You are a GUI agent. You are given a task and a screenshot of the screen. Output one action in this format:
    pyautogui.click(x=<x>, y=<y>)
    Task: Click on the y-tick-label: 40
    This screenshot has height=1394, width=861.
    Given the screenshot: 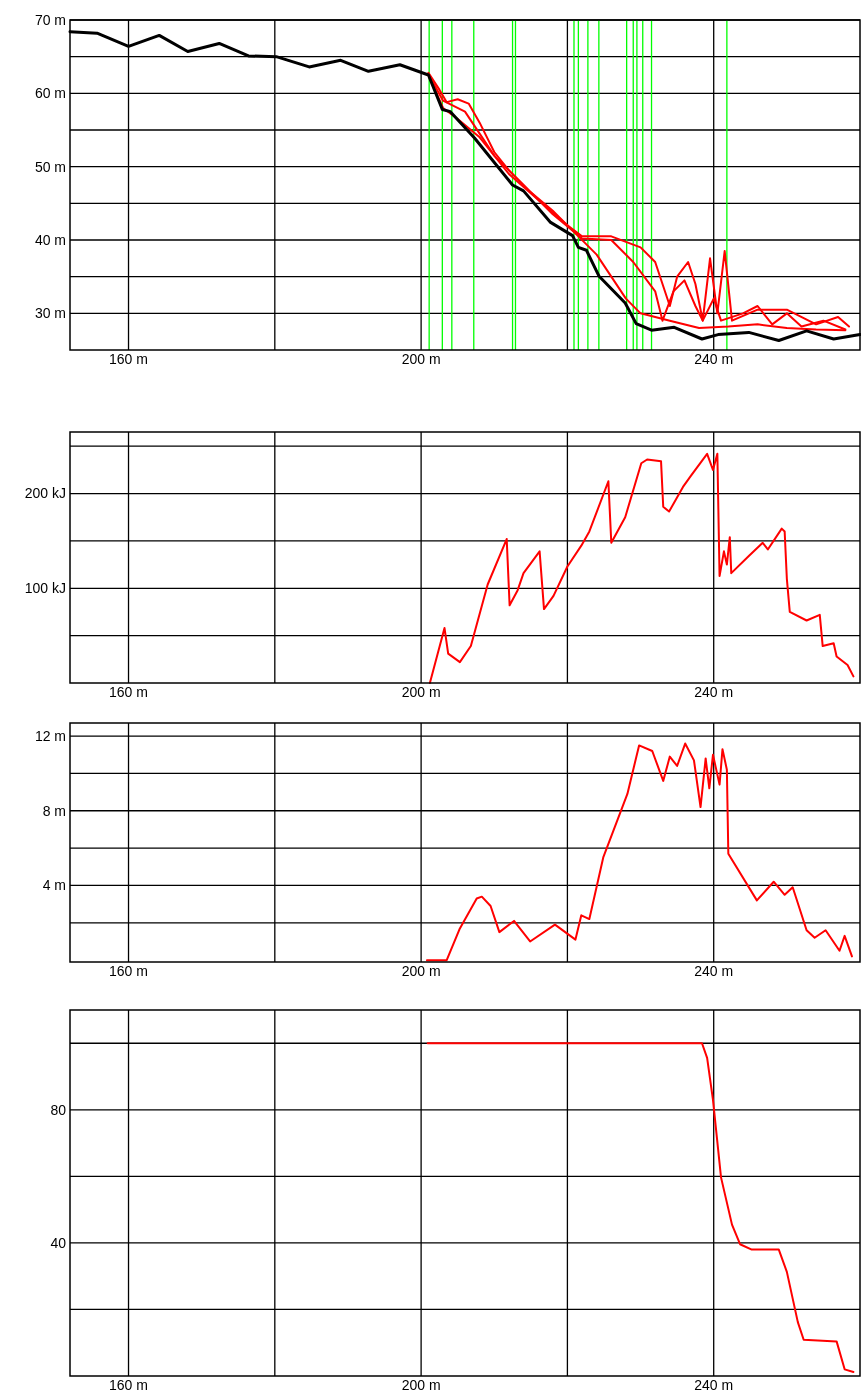 What is the action you would take?
    pyautogui.click(x=58, y=1242)
    